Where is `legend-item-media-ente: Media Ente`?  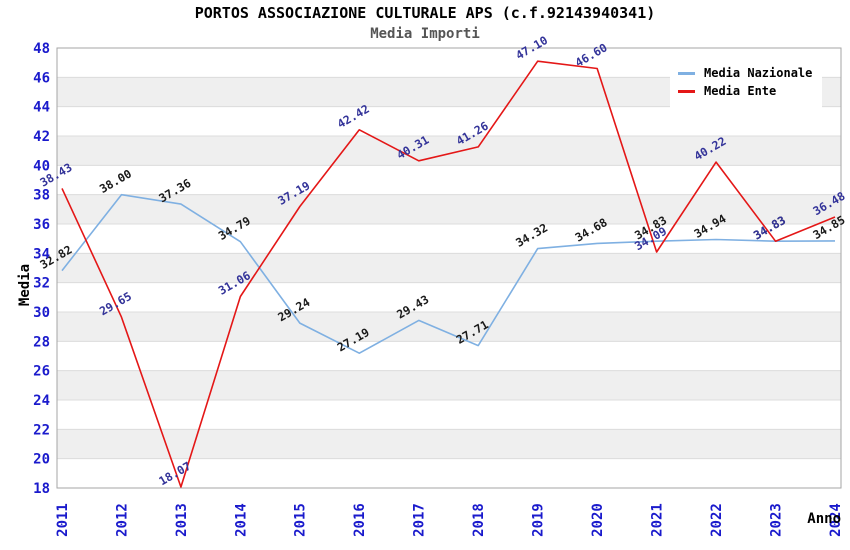
legend-item-media-ente: Media Ente is located at coordinates (746, 91).